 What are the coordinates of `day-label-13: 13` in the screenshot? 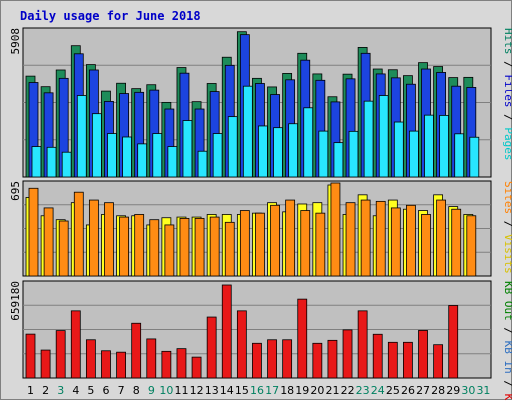 It's located at (212, 390).